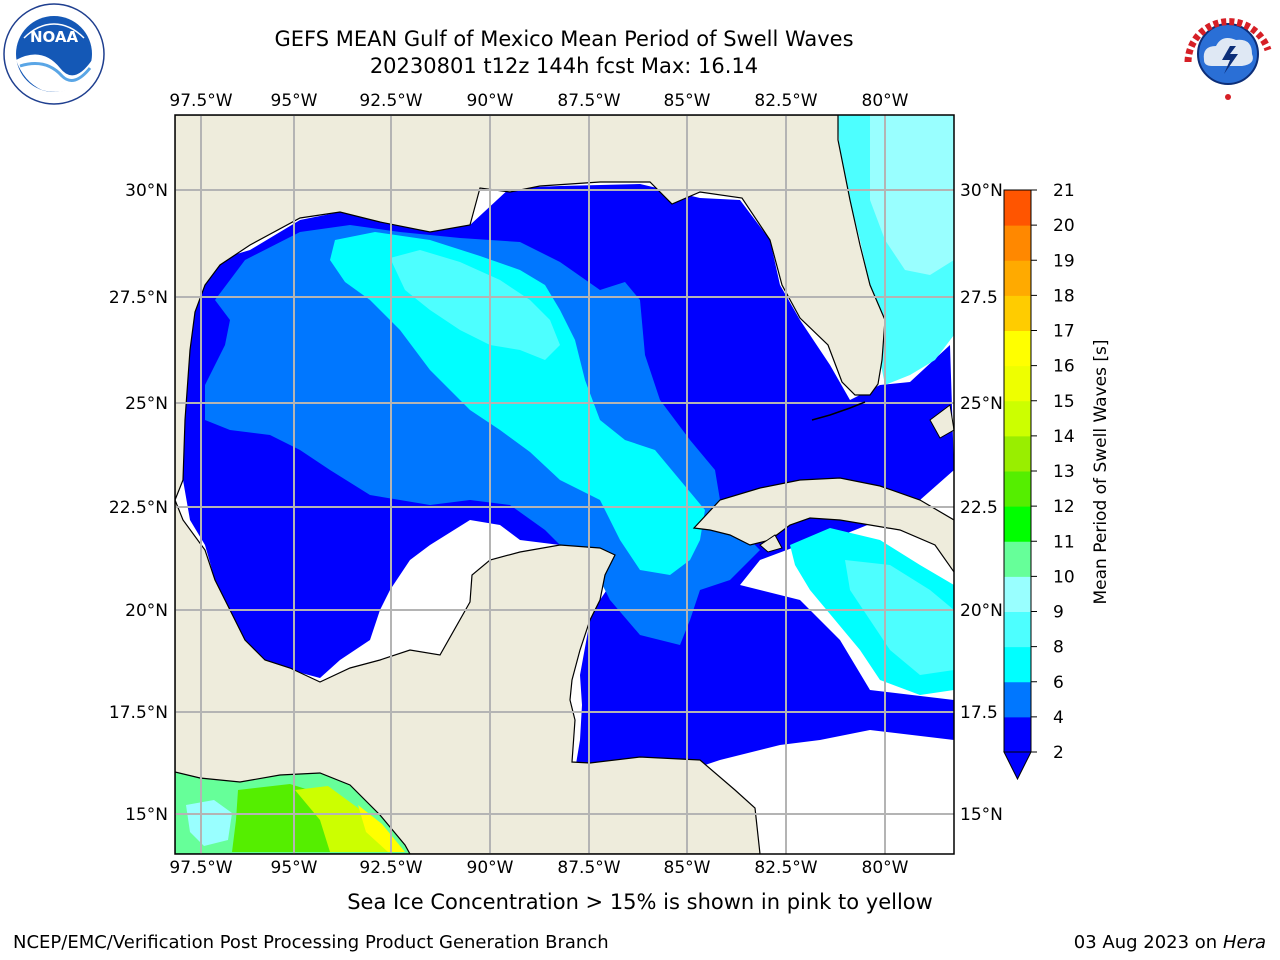 This screenshot has height=960, width=1280. Describe the element at coordinates (838, 411) in the screenshot. I see `florida-keys` at that location.